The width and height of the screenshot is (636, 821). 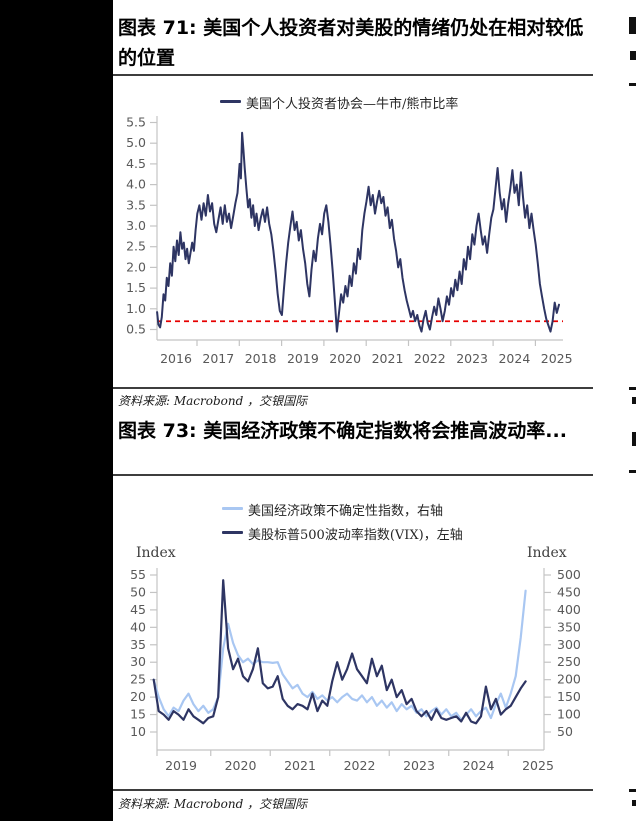 What do you see at coordinates (138, 644) in the screenshot?
I see `left-axis-tick-label: 35` at bounding box center [138, 644].